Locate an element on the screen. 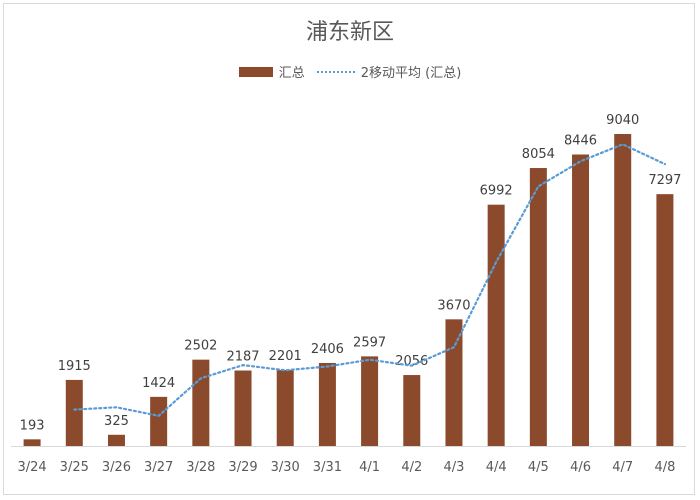 The width and height of the screenshot is (700, 500). bar-4/7 is located at coordinates (623, 290).